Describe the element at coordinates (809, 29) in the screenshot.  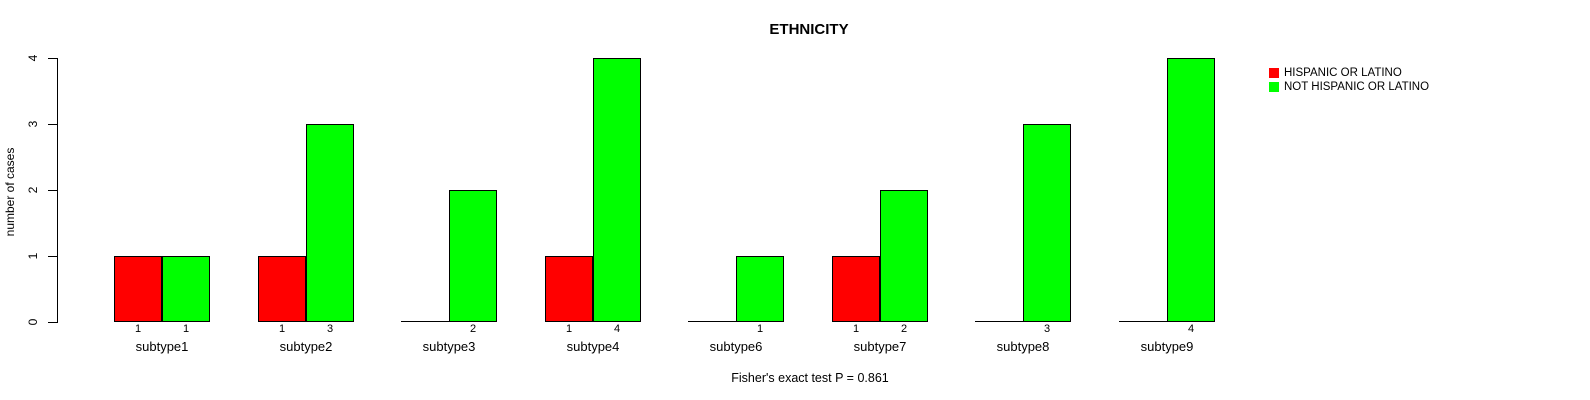
I see `chart-title: ETHNICITY` at that location.